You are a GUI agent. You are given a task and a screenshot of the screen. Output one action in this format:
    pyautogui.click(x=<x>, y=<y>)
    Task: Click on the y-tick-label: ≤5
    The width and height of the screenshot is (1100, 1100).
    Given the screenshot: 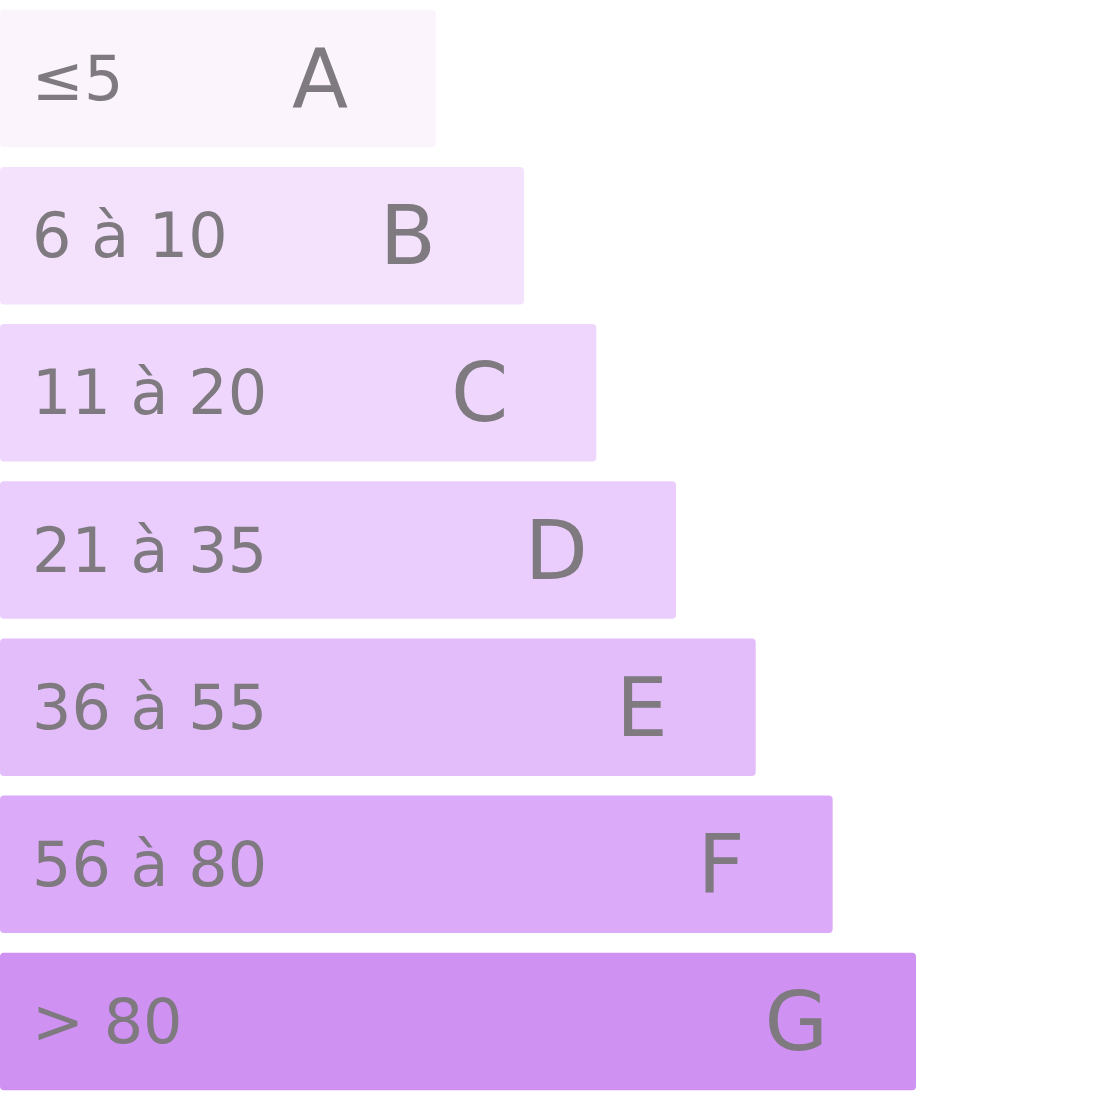 What is the action you would take?
    pyautogui.click(x=78, y=79)
    